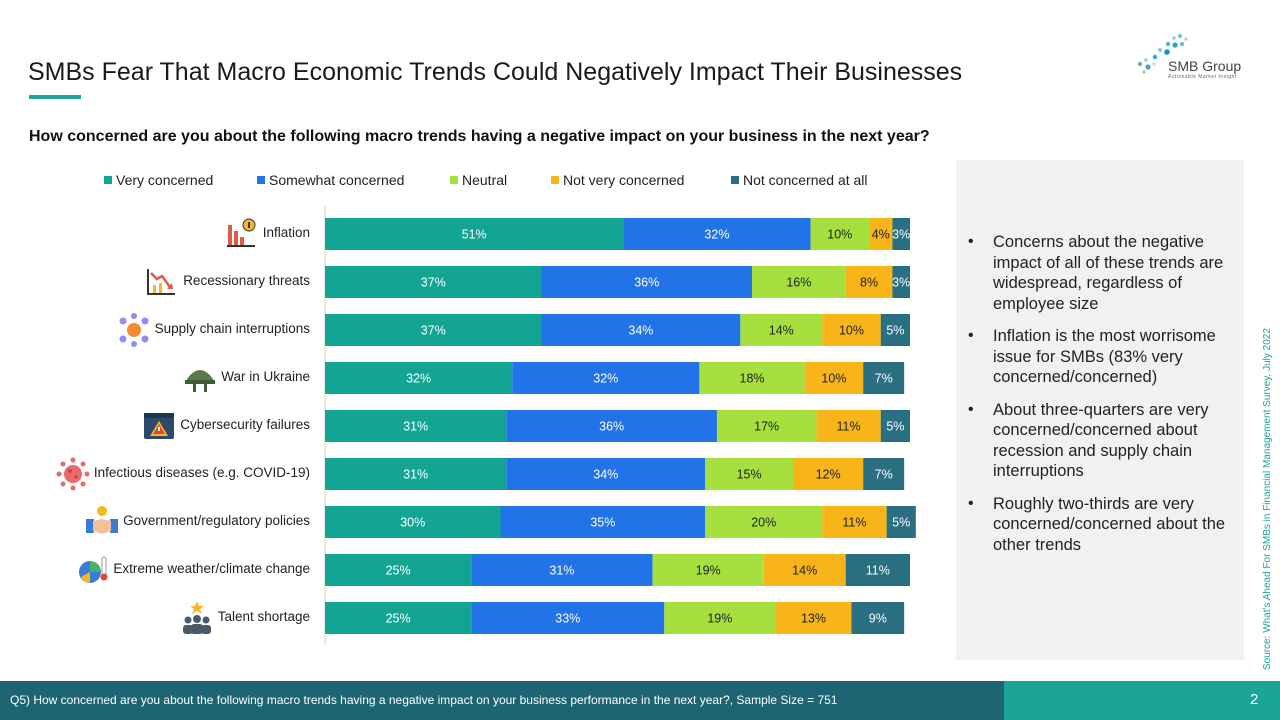 The image size is (1280, 720). Describe the element at coordinates (1205, 66) in the screenshot. I see `logo-name: SMB Group` at that location.